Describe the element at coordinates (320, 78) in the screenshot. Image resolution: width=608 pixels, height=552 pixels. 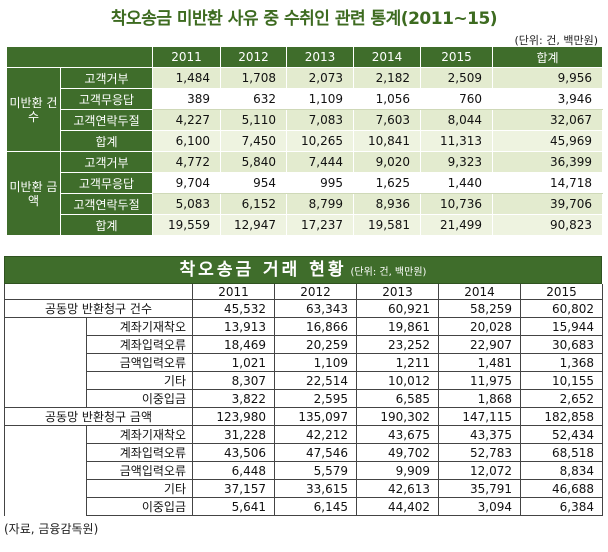
I see `value-cell: 2,073` at that location.